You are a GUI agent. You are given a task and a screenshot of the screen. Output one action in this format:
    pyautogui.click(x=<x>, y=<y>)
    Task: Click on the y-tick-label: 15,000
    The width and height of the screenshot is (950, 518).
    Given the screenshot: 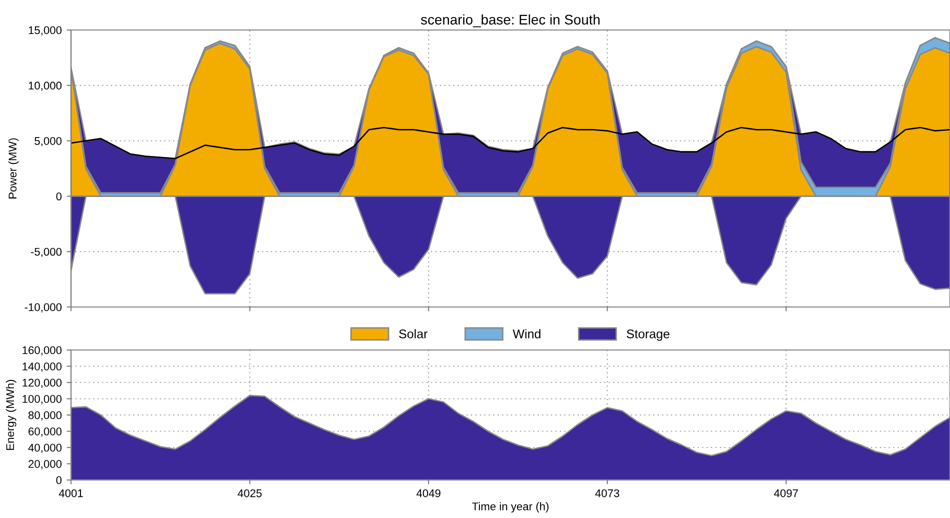 What is the action you would take?
    pyautogui.click(x=45, y=31)
    